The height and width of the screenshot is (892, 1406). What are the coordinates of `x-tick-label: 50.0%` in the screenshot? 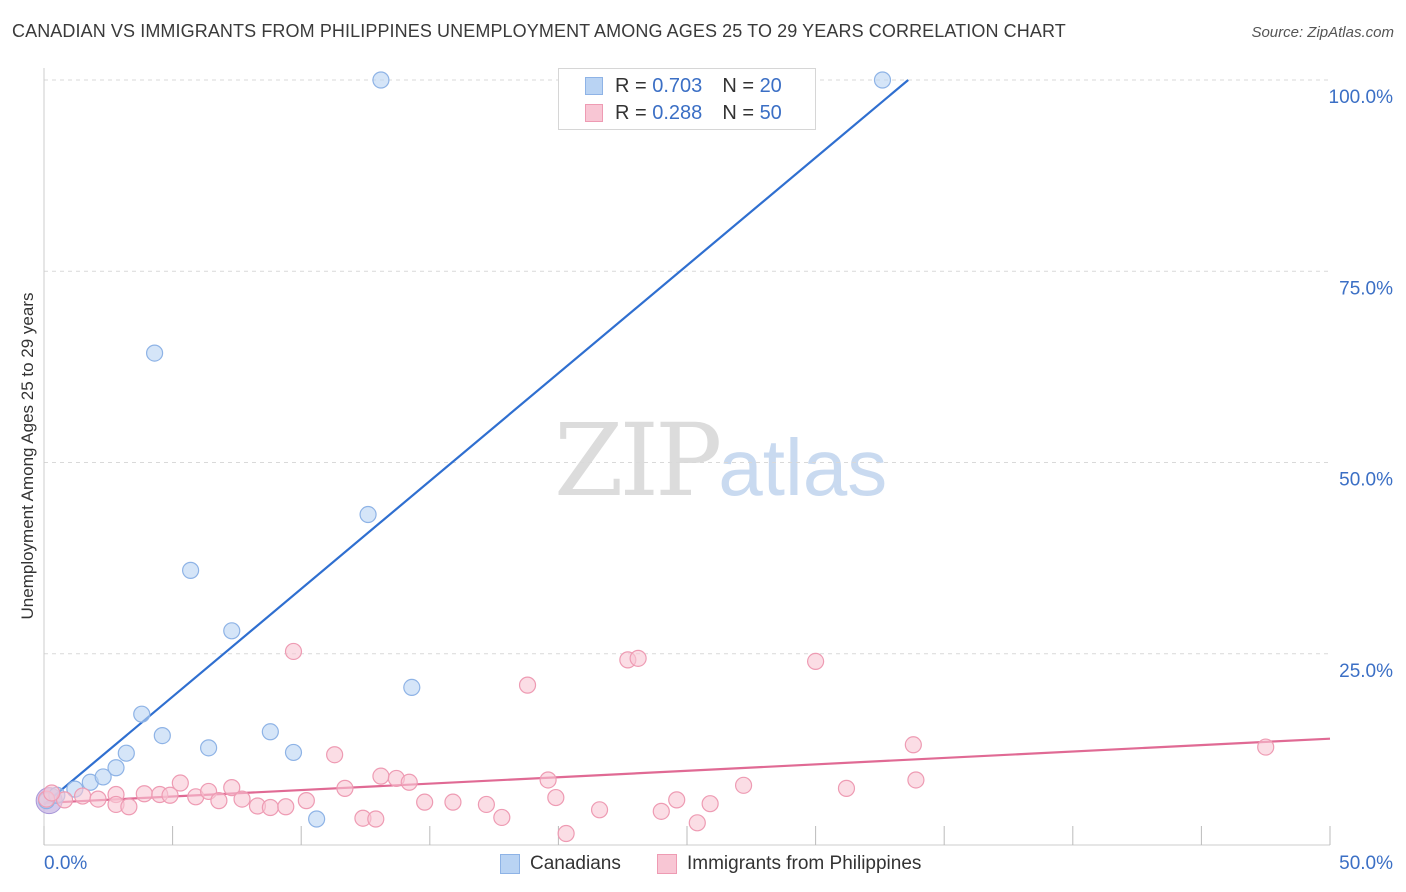 It's located at (1366, 863).